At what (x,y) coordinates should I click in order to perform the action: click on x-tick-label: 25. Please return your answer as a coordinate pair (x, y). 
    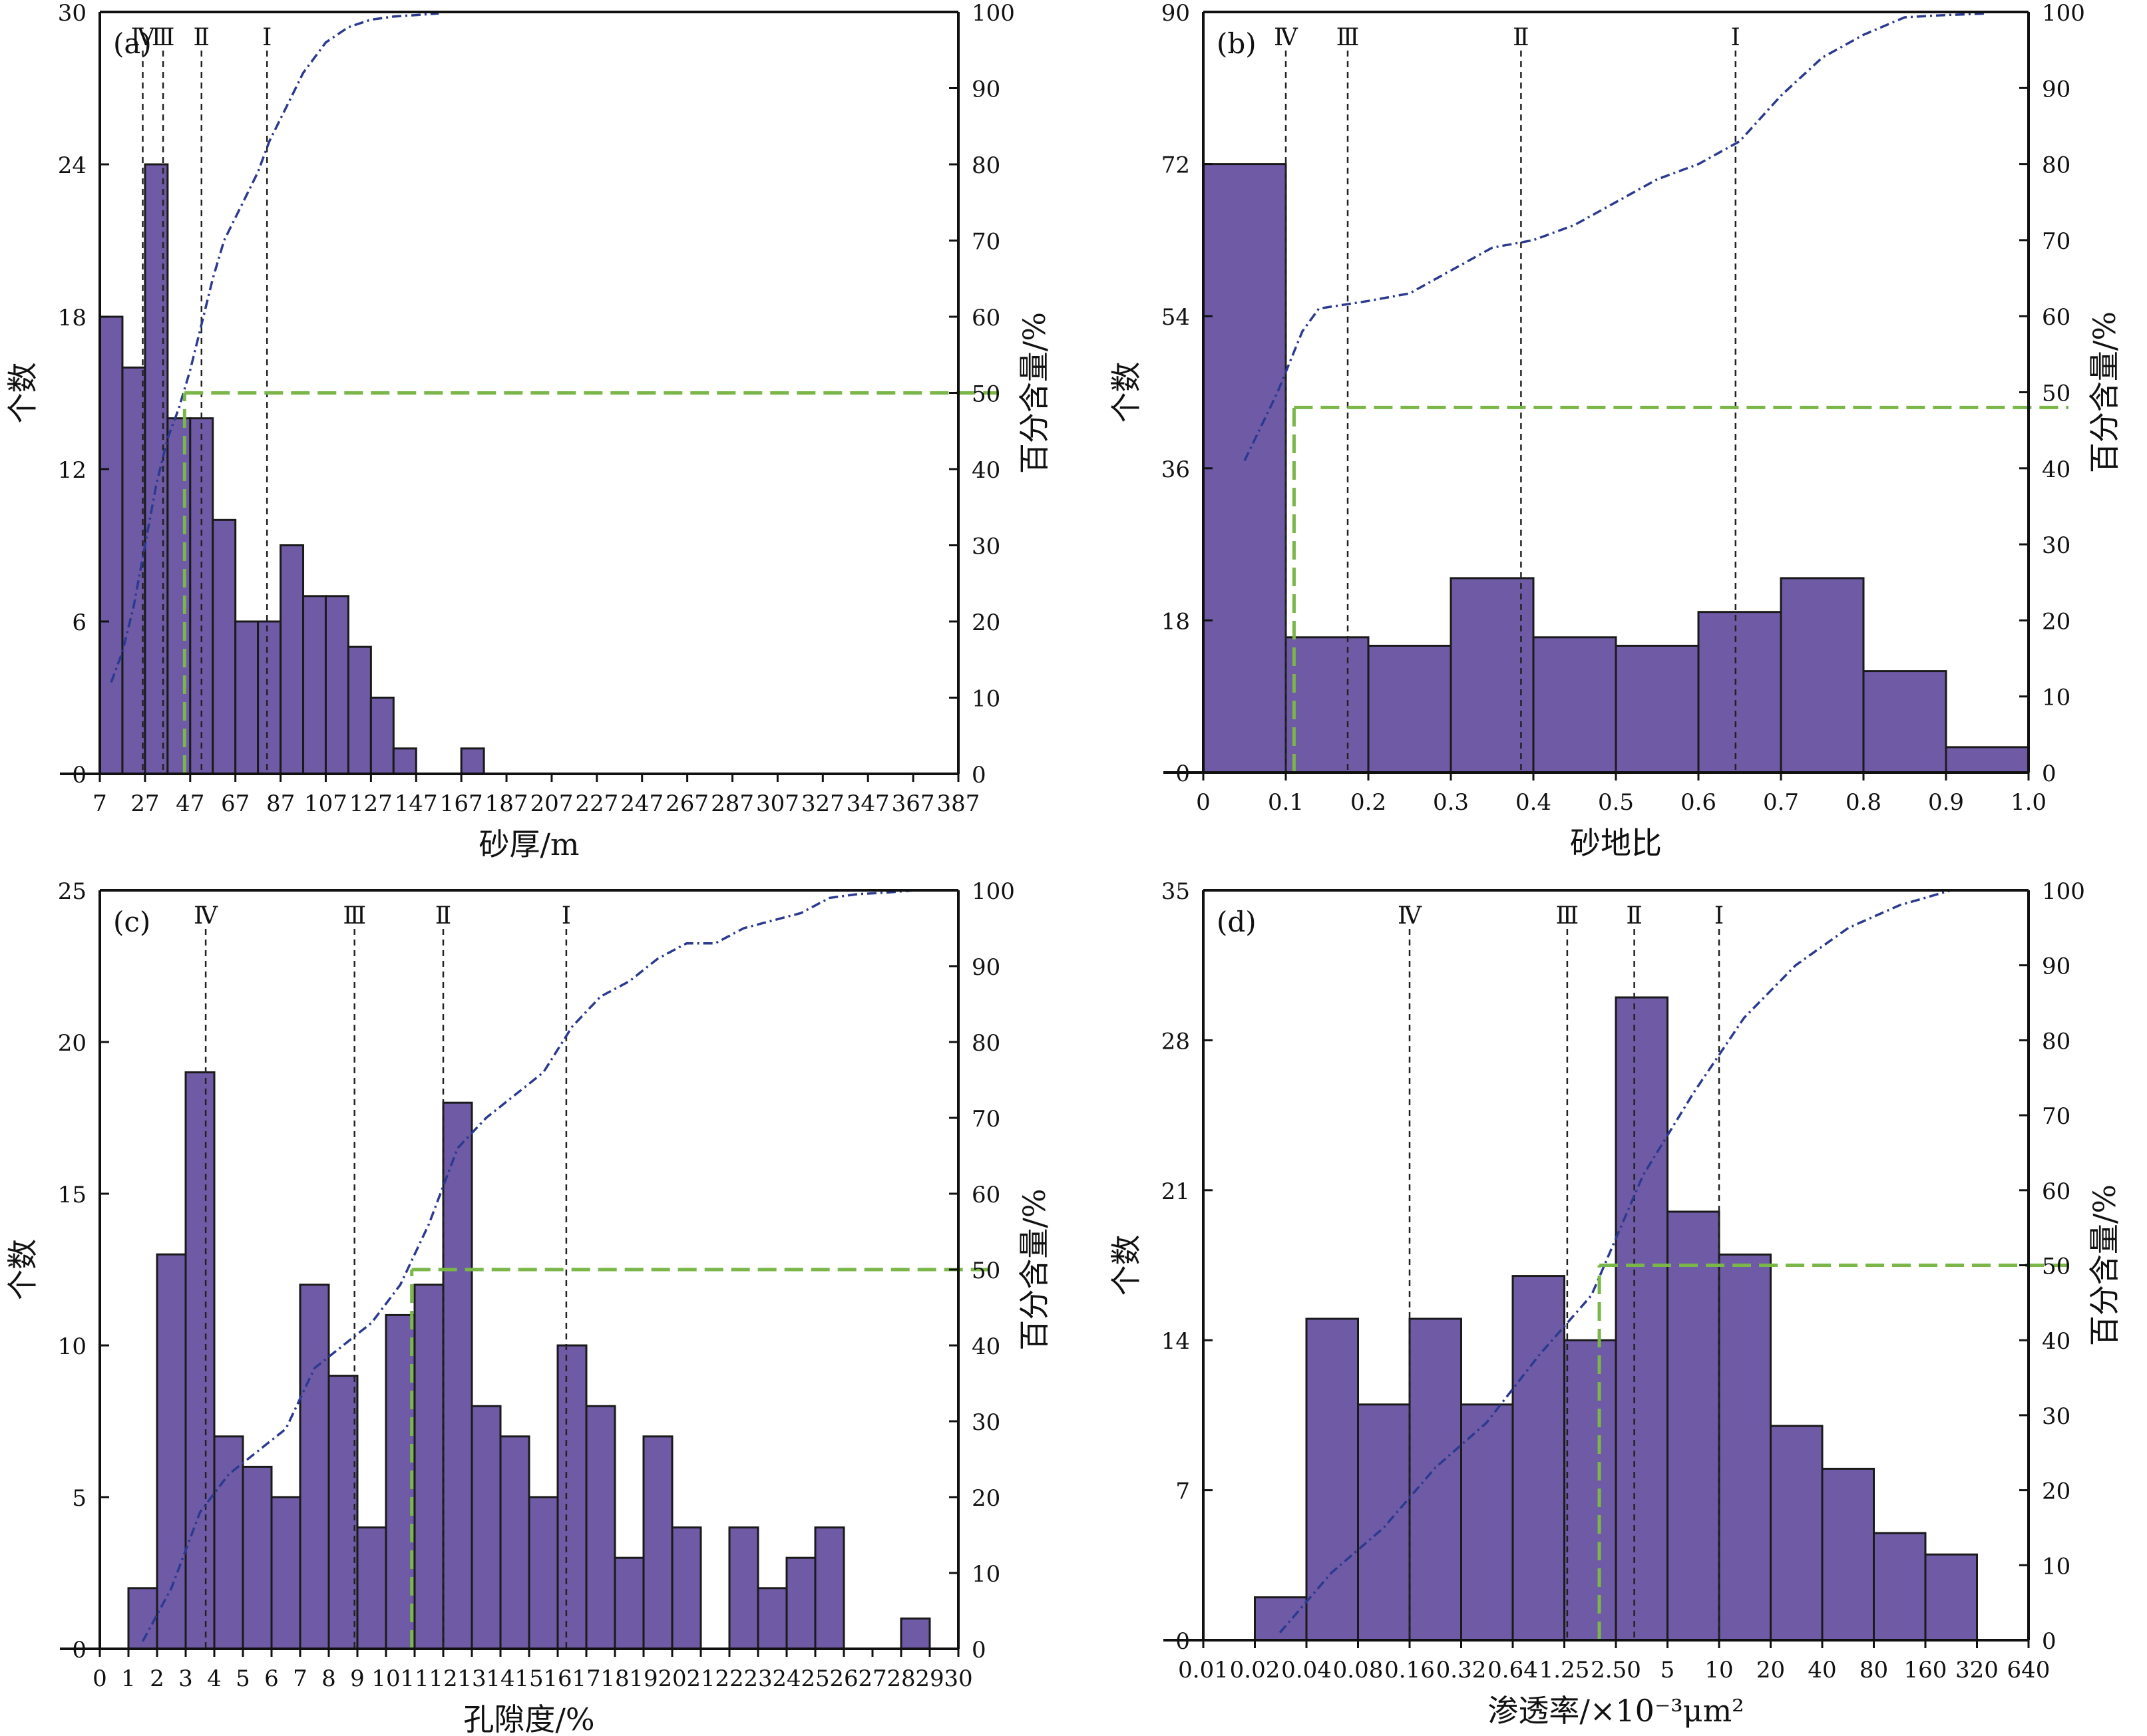
    Looking at the image, I should click on (815, 1678).